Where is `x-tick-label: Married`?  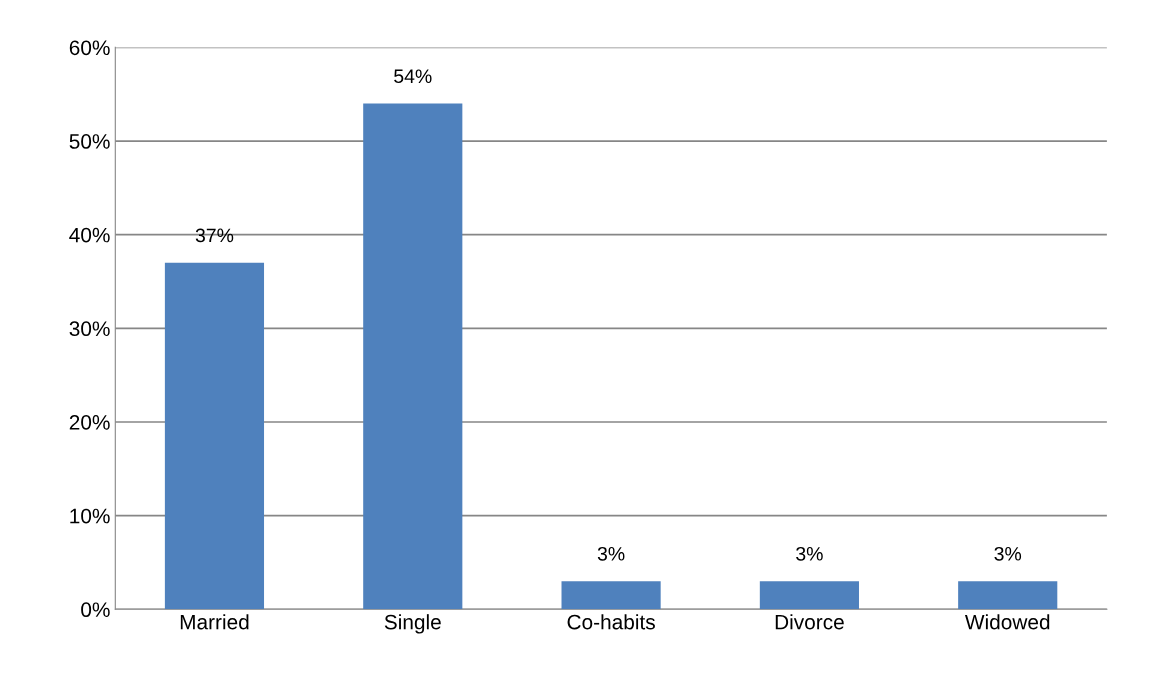 x-tick-label: Married is located at coordinates (214, 622).